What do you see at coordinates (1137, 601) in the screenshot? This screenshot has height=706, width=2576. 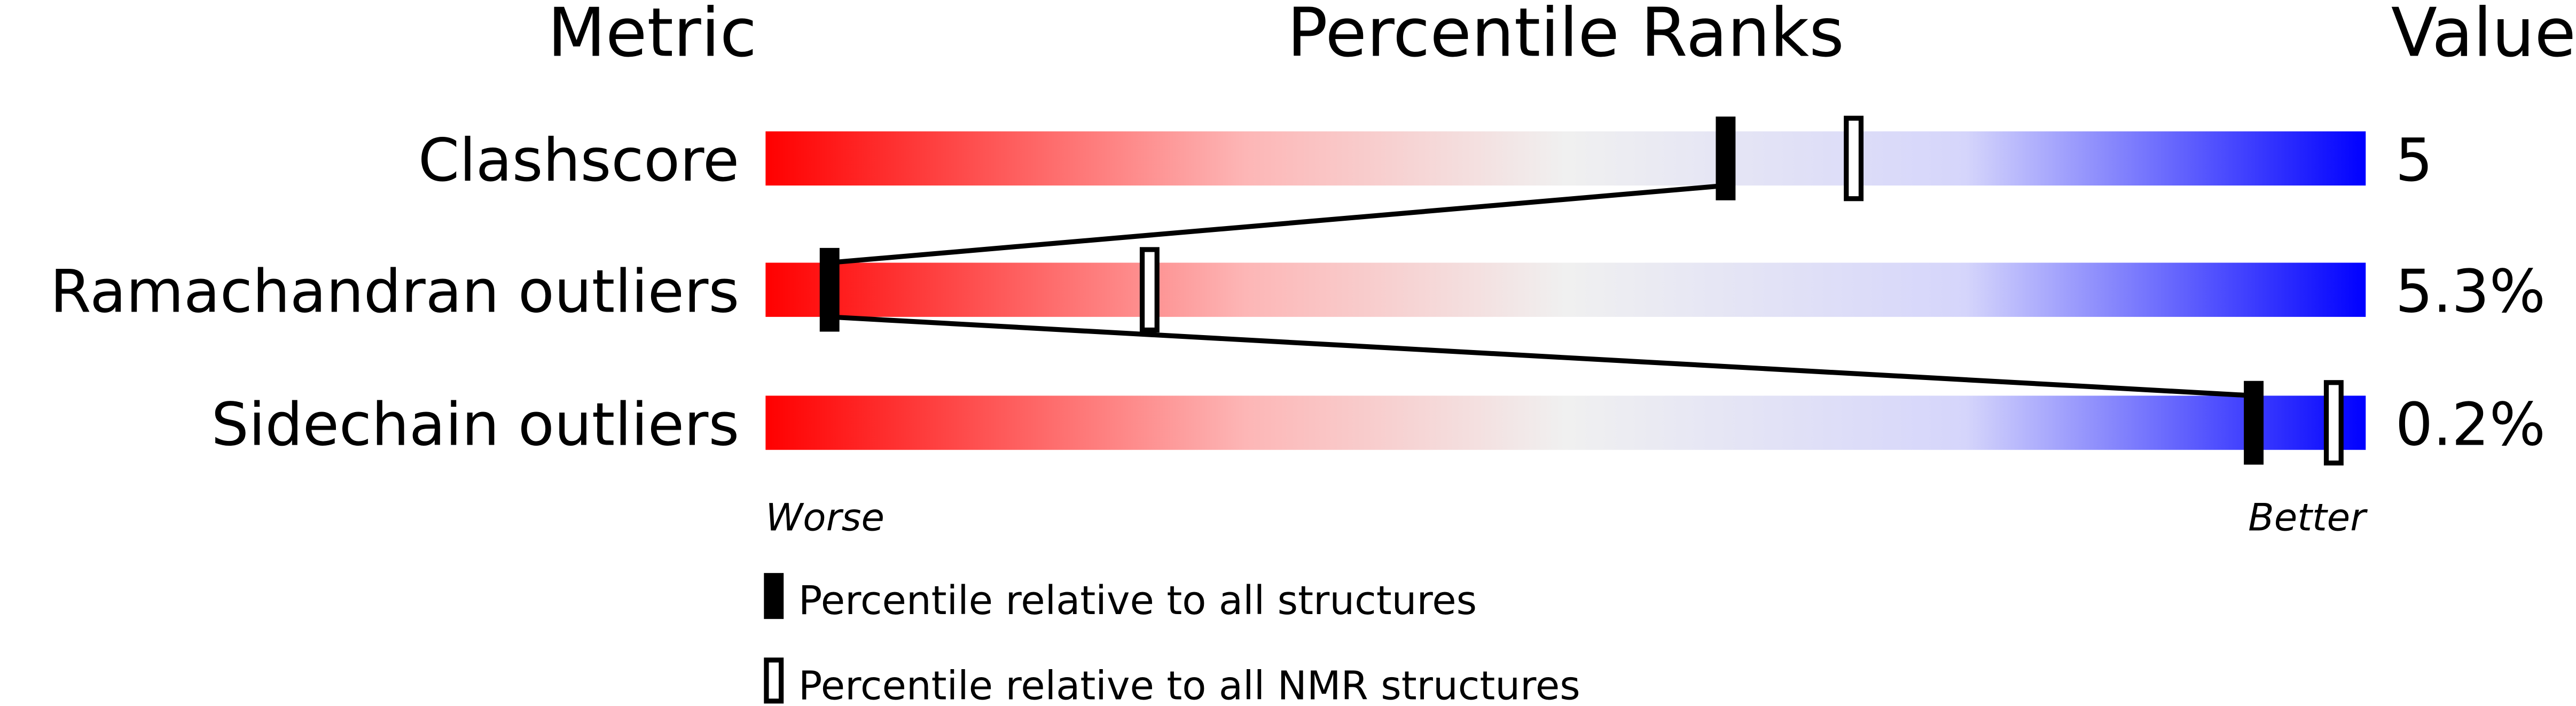 I see `legend-all-structures: Percentile relative to all structures` at bounding box center [1137, 601].